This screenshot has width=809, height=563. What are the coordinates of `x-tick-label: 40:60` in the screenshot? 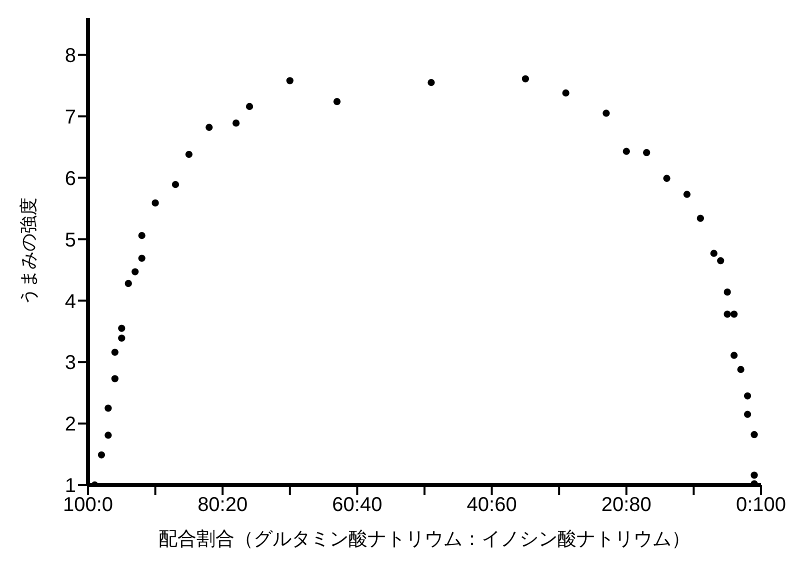 It's located at (491, 505).